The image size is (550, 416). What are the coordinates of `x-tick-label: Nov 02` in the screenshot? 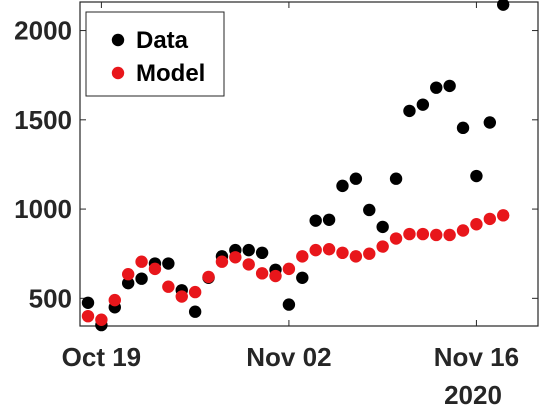 It's located at (288, 357).